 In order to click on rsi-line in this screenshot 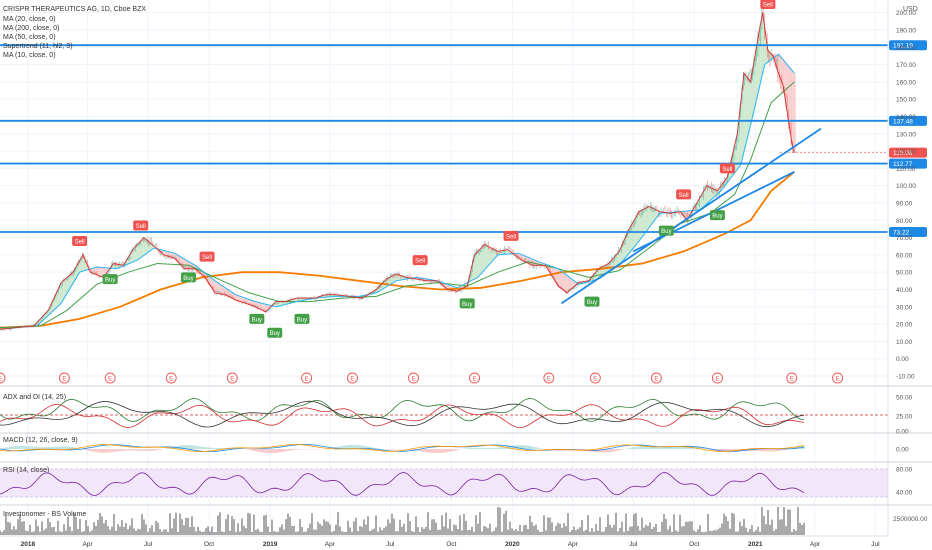, I will do `click(402, 484)`.